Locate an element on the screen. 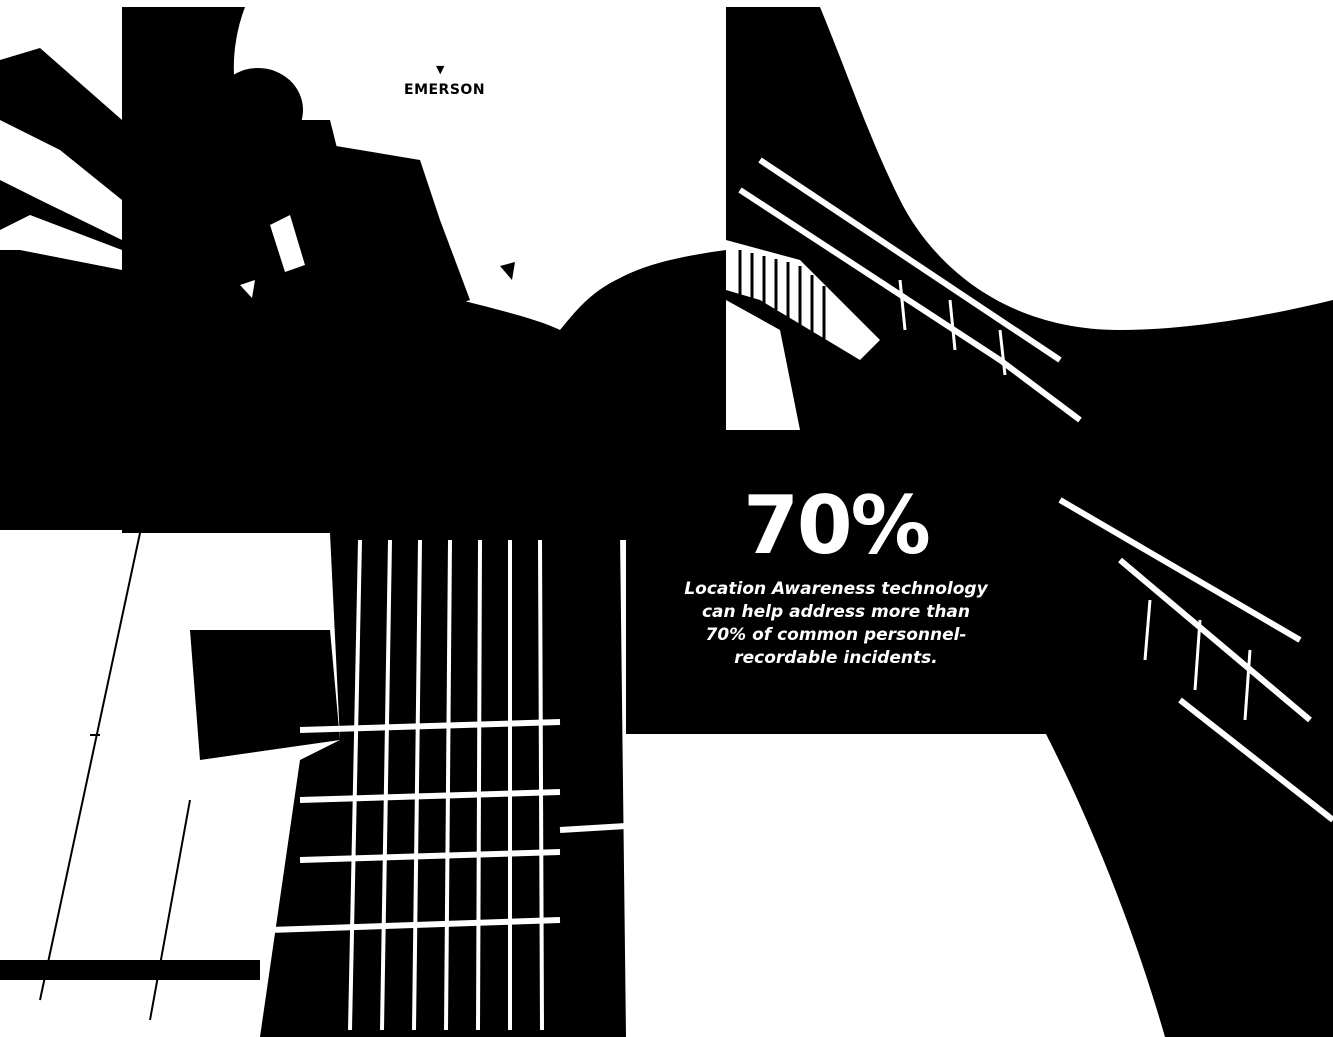 This screenshot has height=1037, width=1333. stat-value: 70% is located at coordinates (836, 525).